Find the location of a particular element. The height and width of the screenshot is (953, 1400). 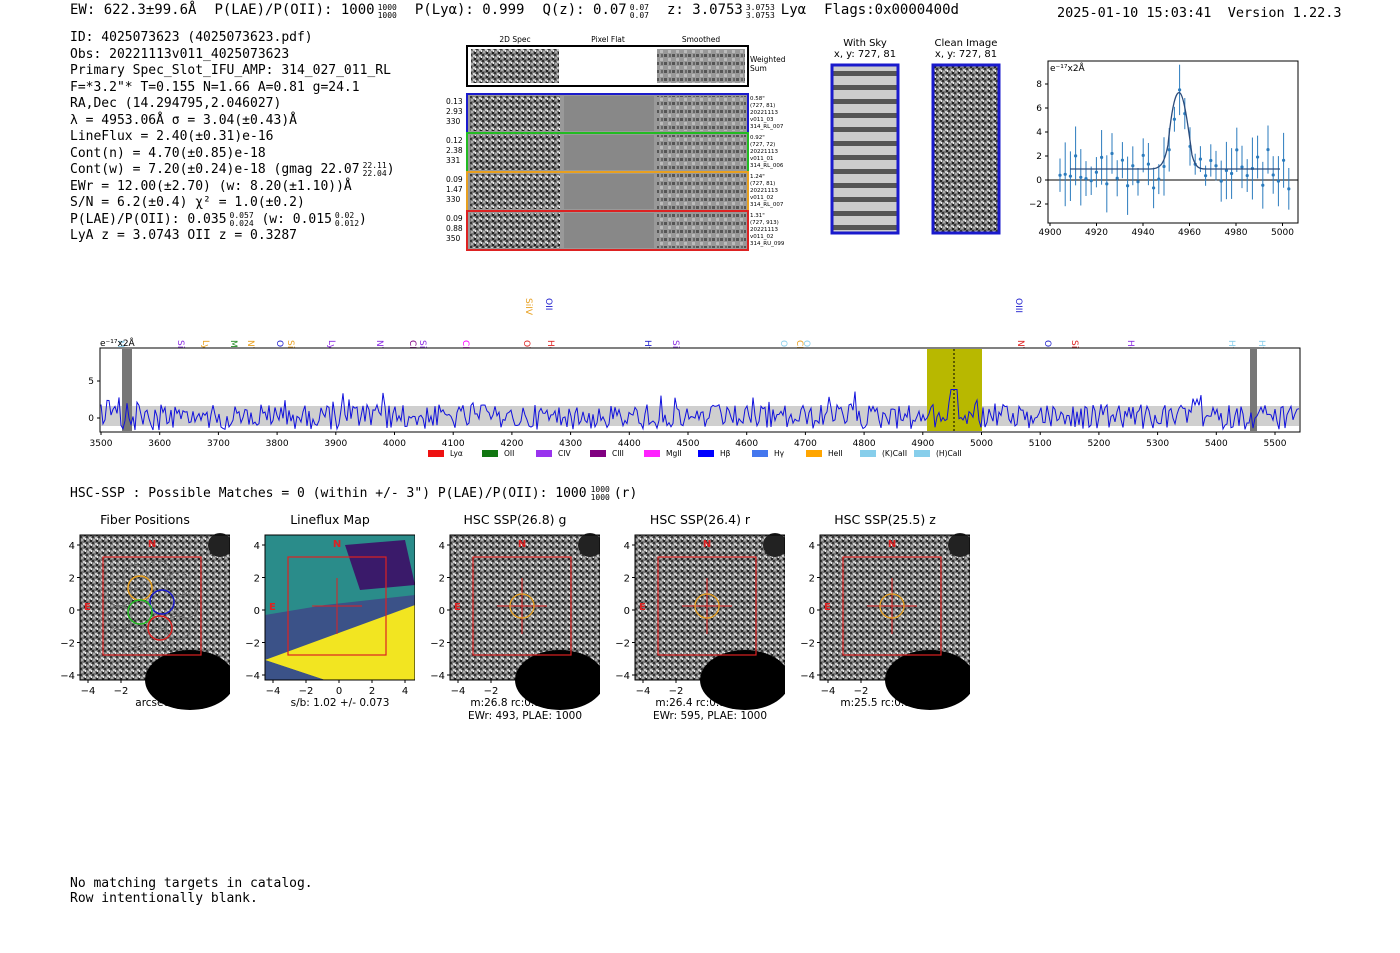

hsc-north-1: N is located at coordinates (337, 544).